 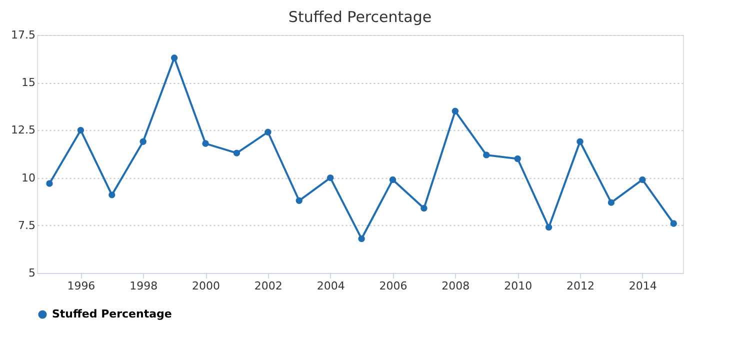 I want to click on x-tick-label: 2004, so click(x=330, y=286).